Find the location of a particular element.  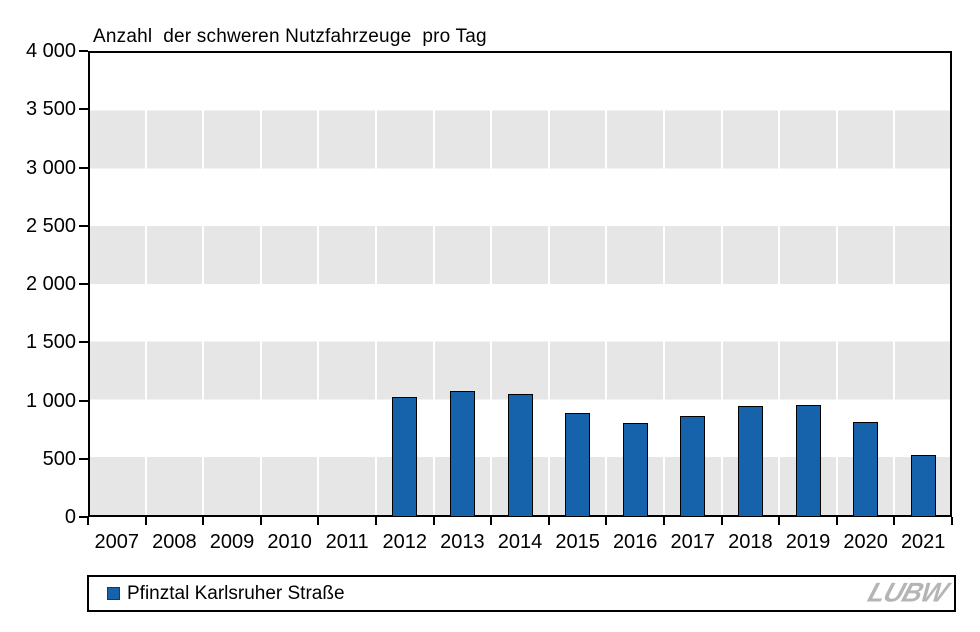

bar-2016 is located at coordinates (635, 469).